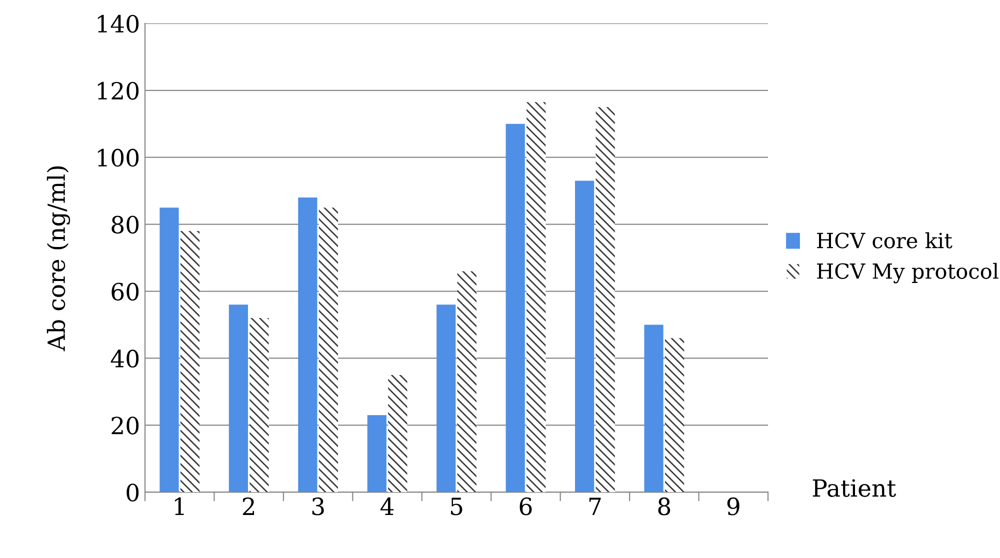 The image size is (1000, 558). What do you see at coordinates (125, 425) in the screenshot?
I see `y-tick-label: 20` at bounding box center [125, 425].